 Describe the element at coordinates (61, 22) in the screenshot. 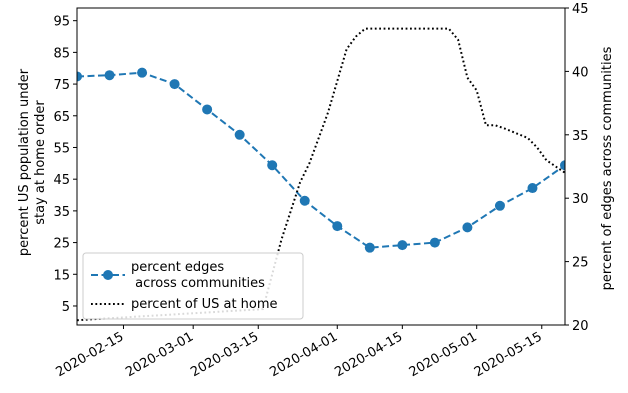

I see `left-tick-label: 95` at that location.